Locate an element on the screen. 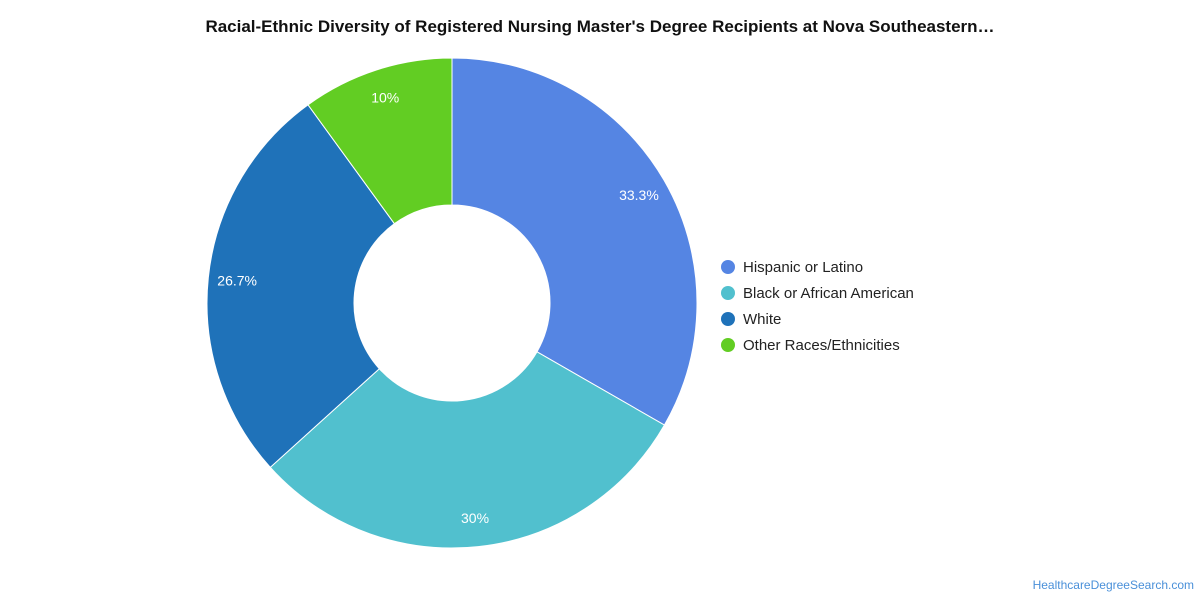 The height and width of the screenshot is (600, 1200). slice-label: 30% is located at coordinates (475, 518).